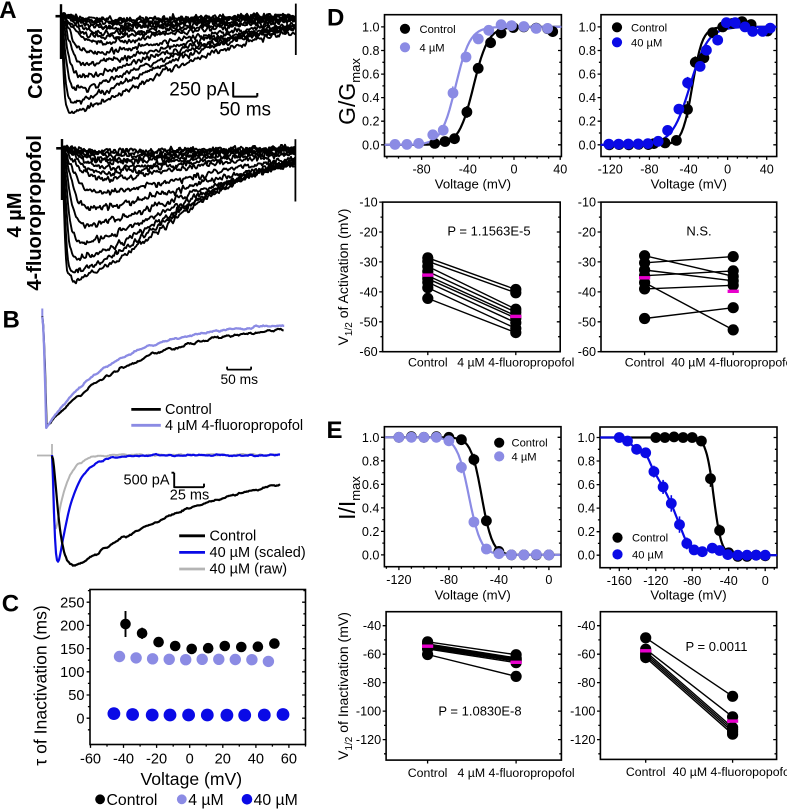 This screenshot has height=810, width=787. Describe the element at coordinates (619, 581) in the screenshot. I see `svg-text: -160` at that location.